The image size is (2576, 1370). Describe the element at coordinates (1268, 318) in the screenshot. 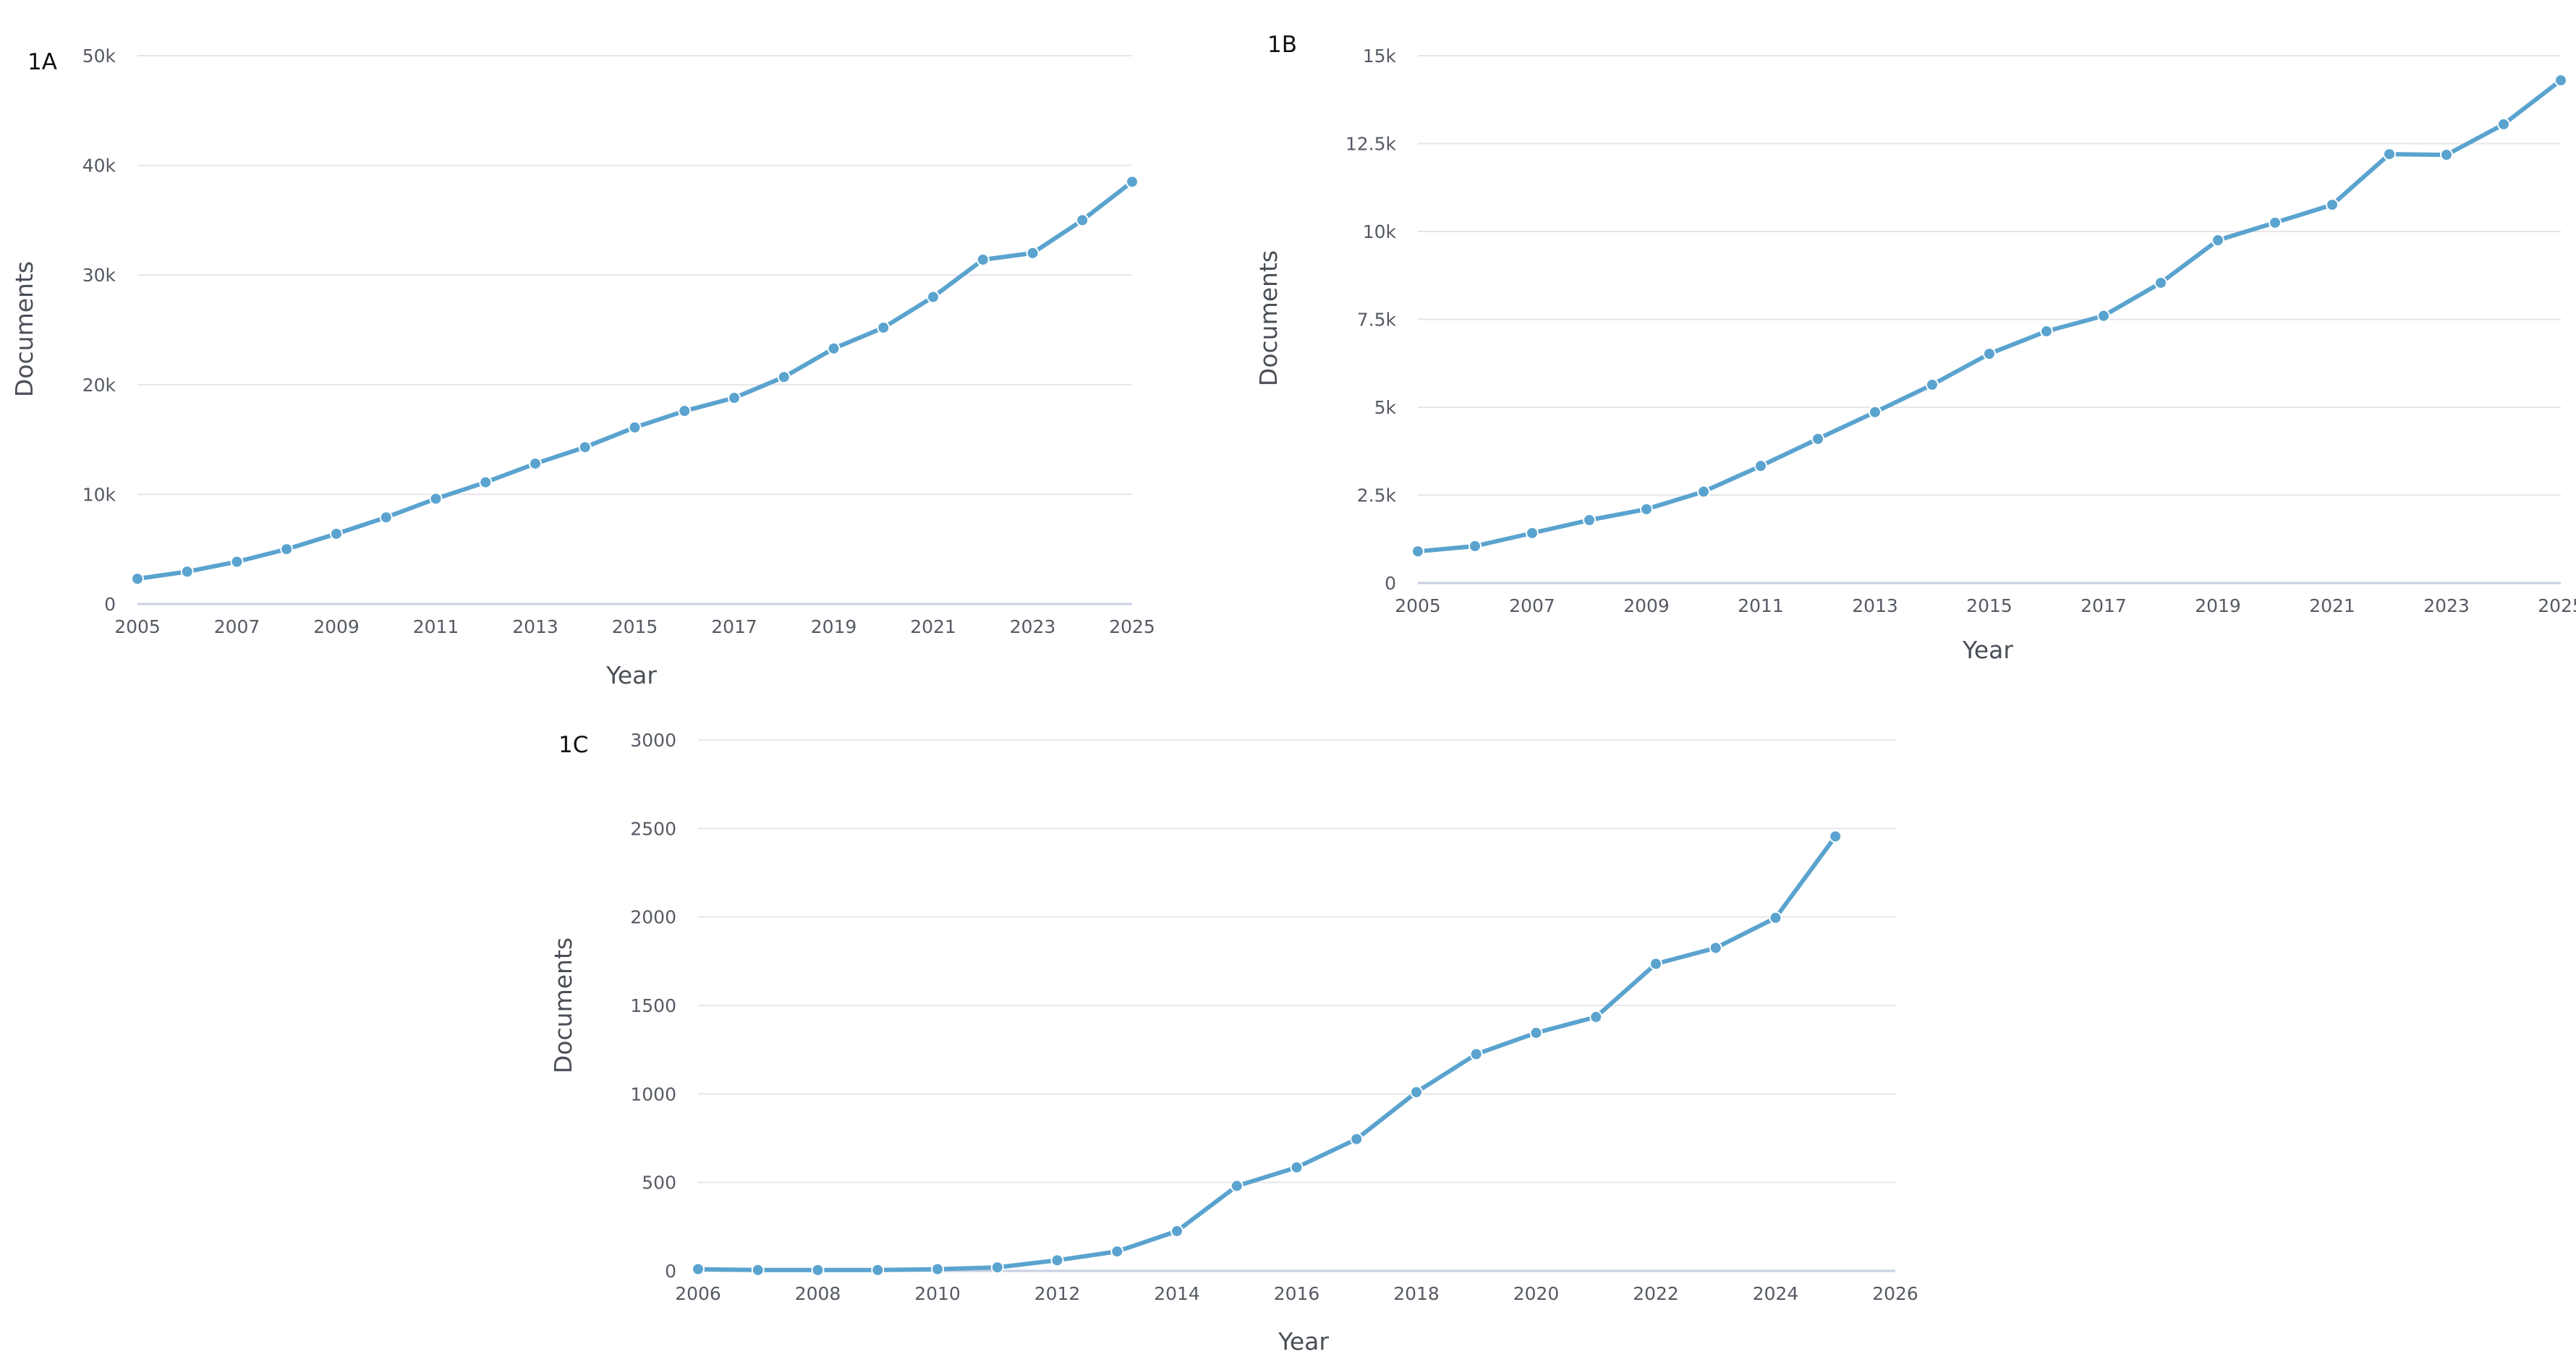

I see `y-axis-title-1b: Documents` at that location.